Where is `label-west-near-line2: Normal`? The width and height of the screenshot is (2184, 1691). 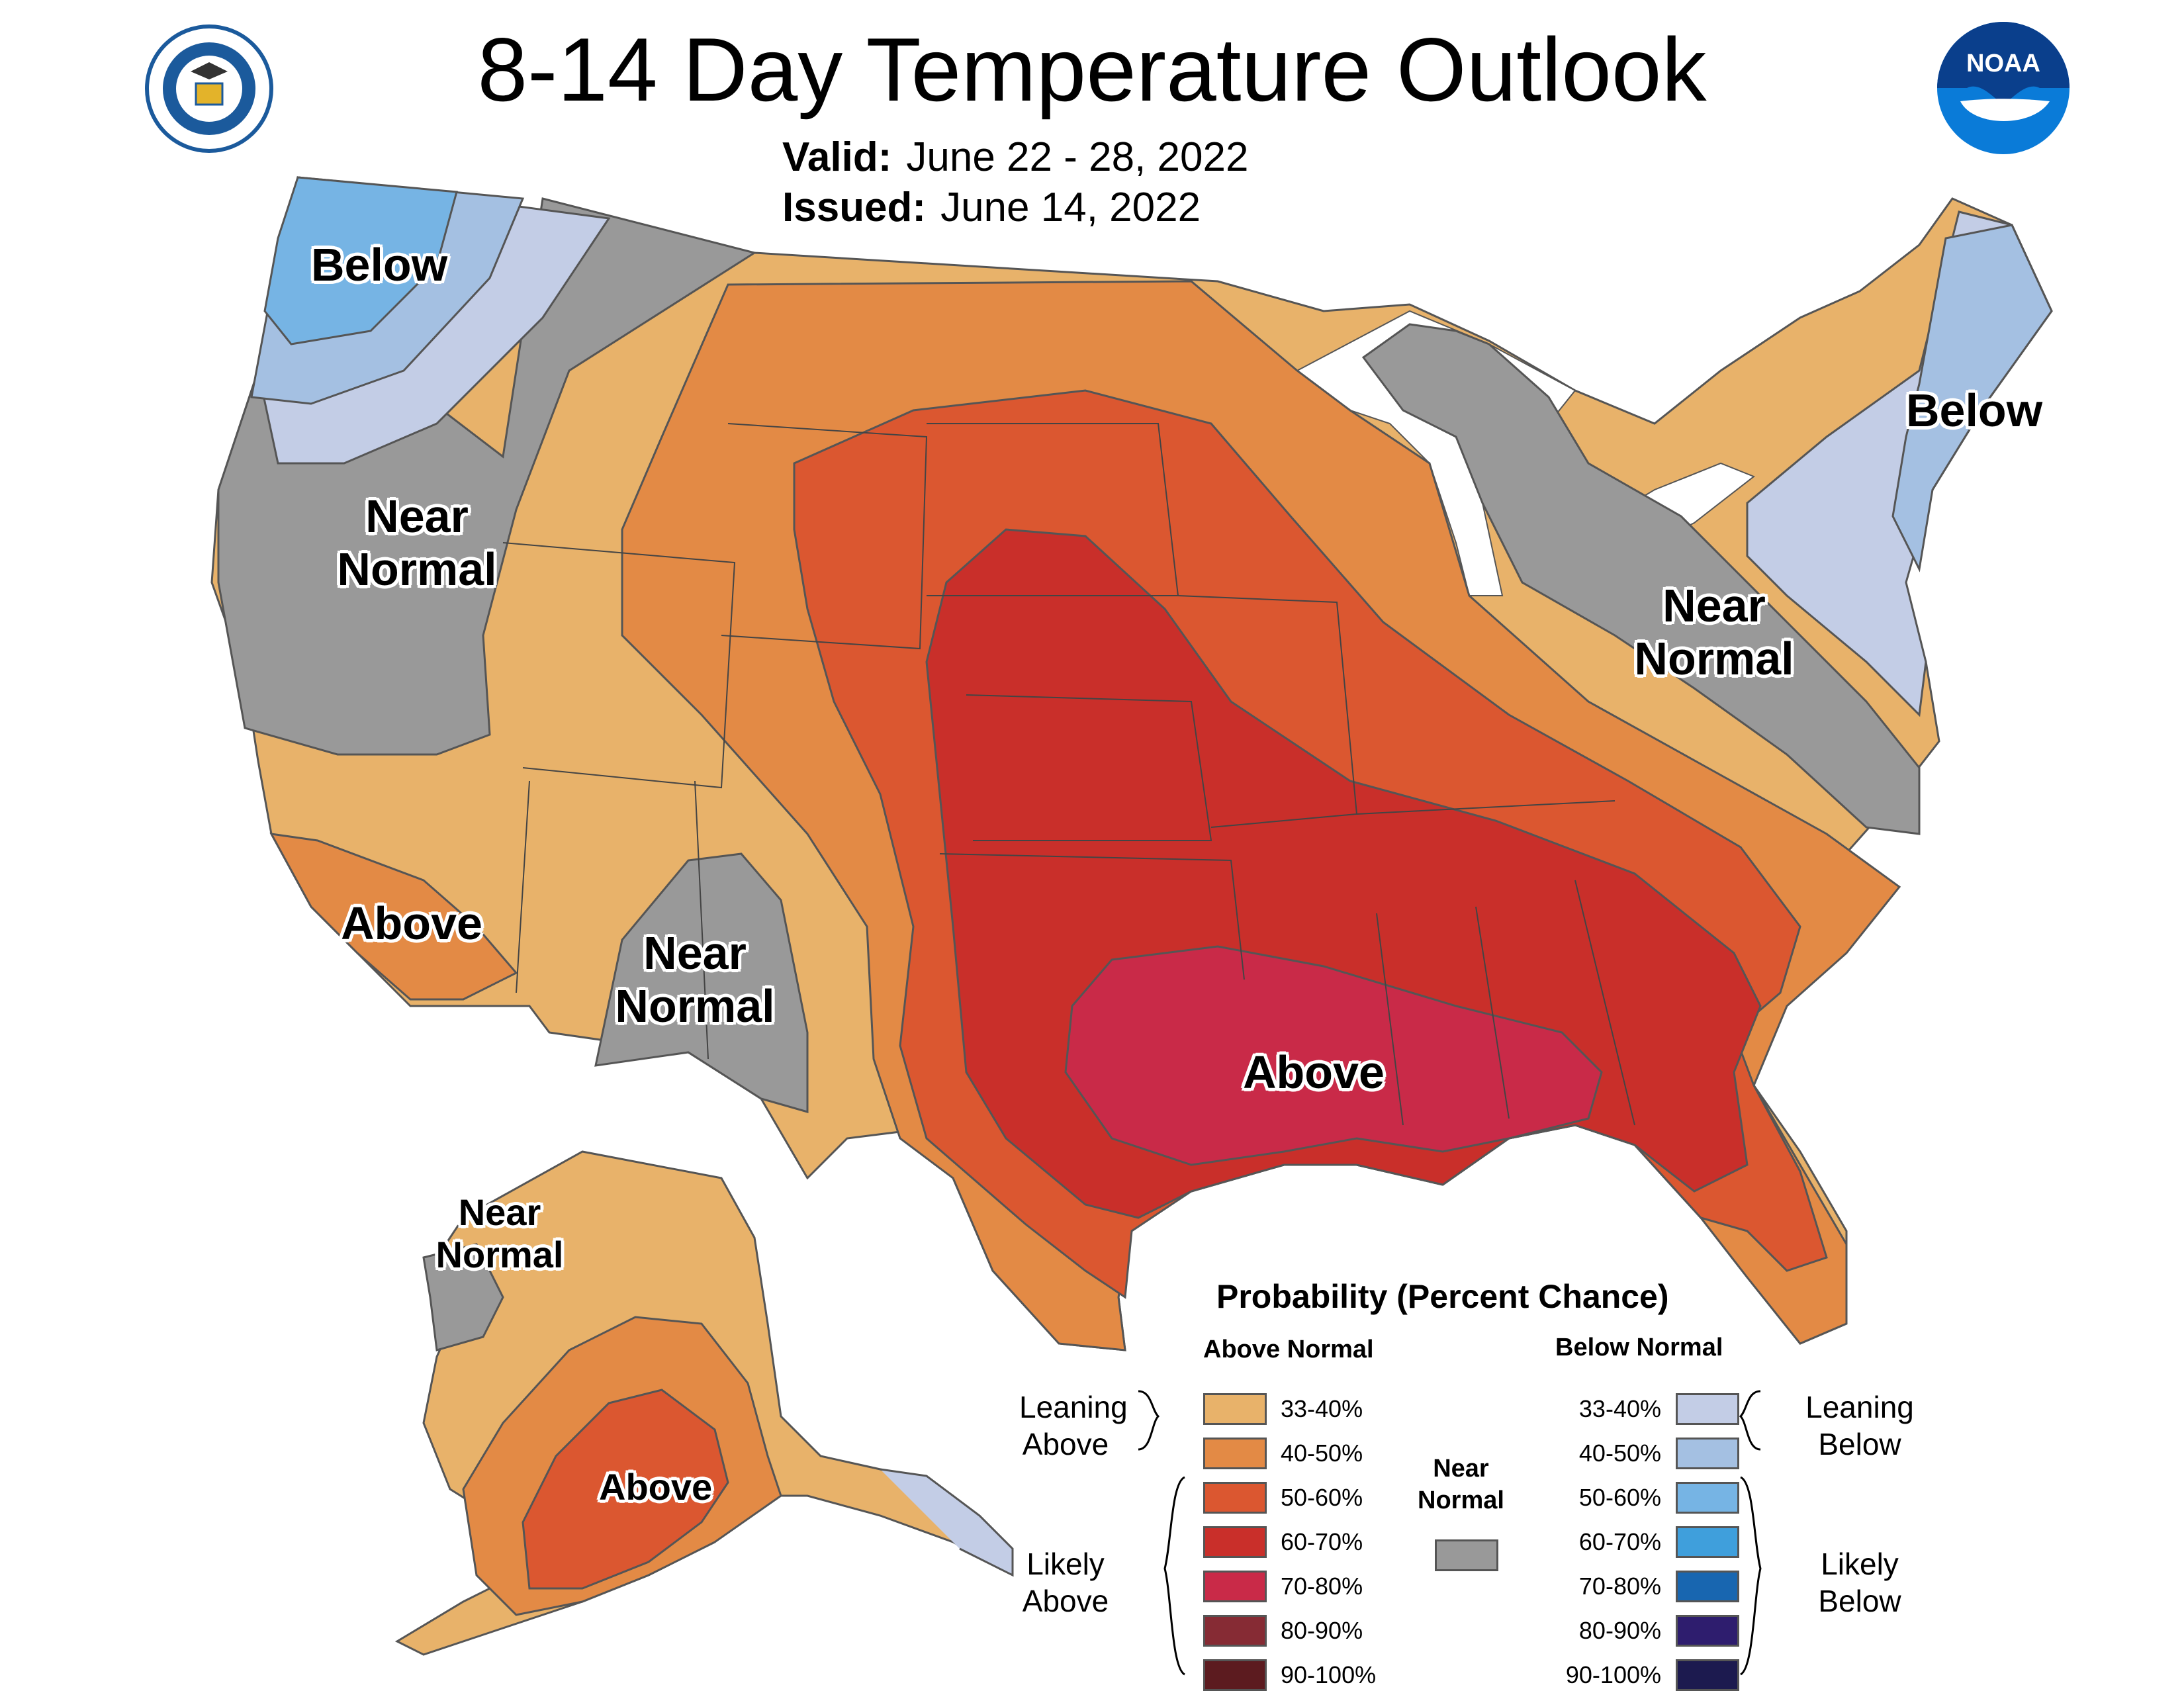 label-west-near-line2: Normal is located at coordinates (417, 569).